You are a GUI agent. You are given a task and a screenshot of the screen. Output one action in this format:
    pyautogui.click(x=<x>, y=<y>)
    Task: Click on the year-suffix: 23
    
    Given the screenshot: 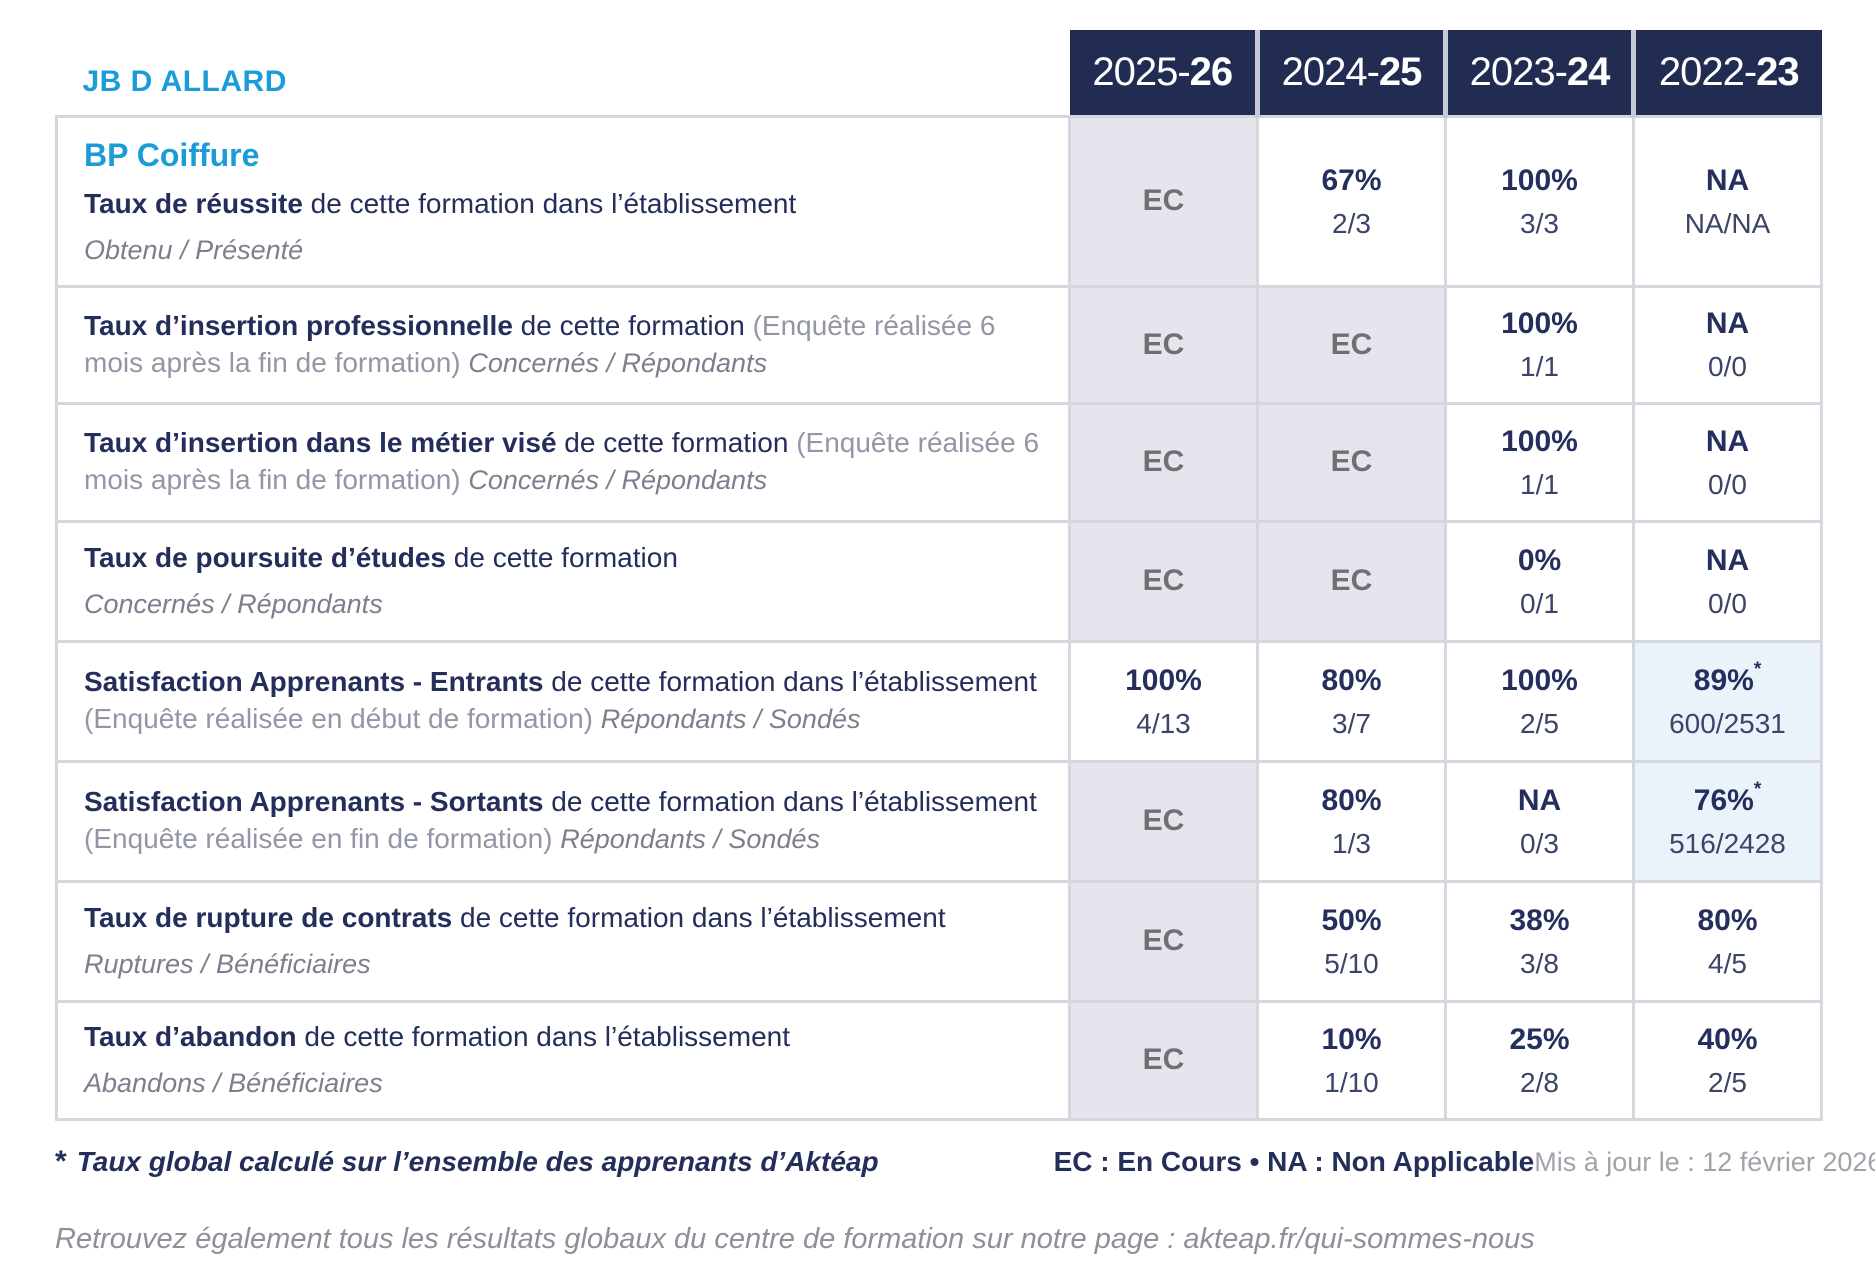 What is the action you would take?
    pyautogui.click(x=1777, y=72)
    